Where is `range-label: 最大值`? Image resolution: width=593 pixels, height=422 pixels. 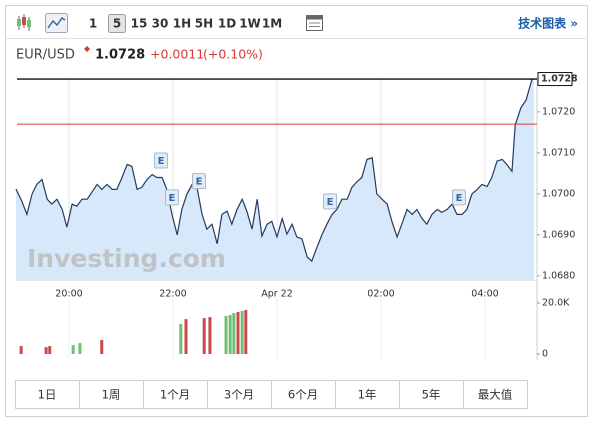 range-label: 最大值 is located at coordinates (495, 395).